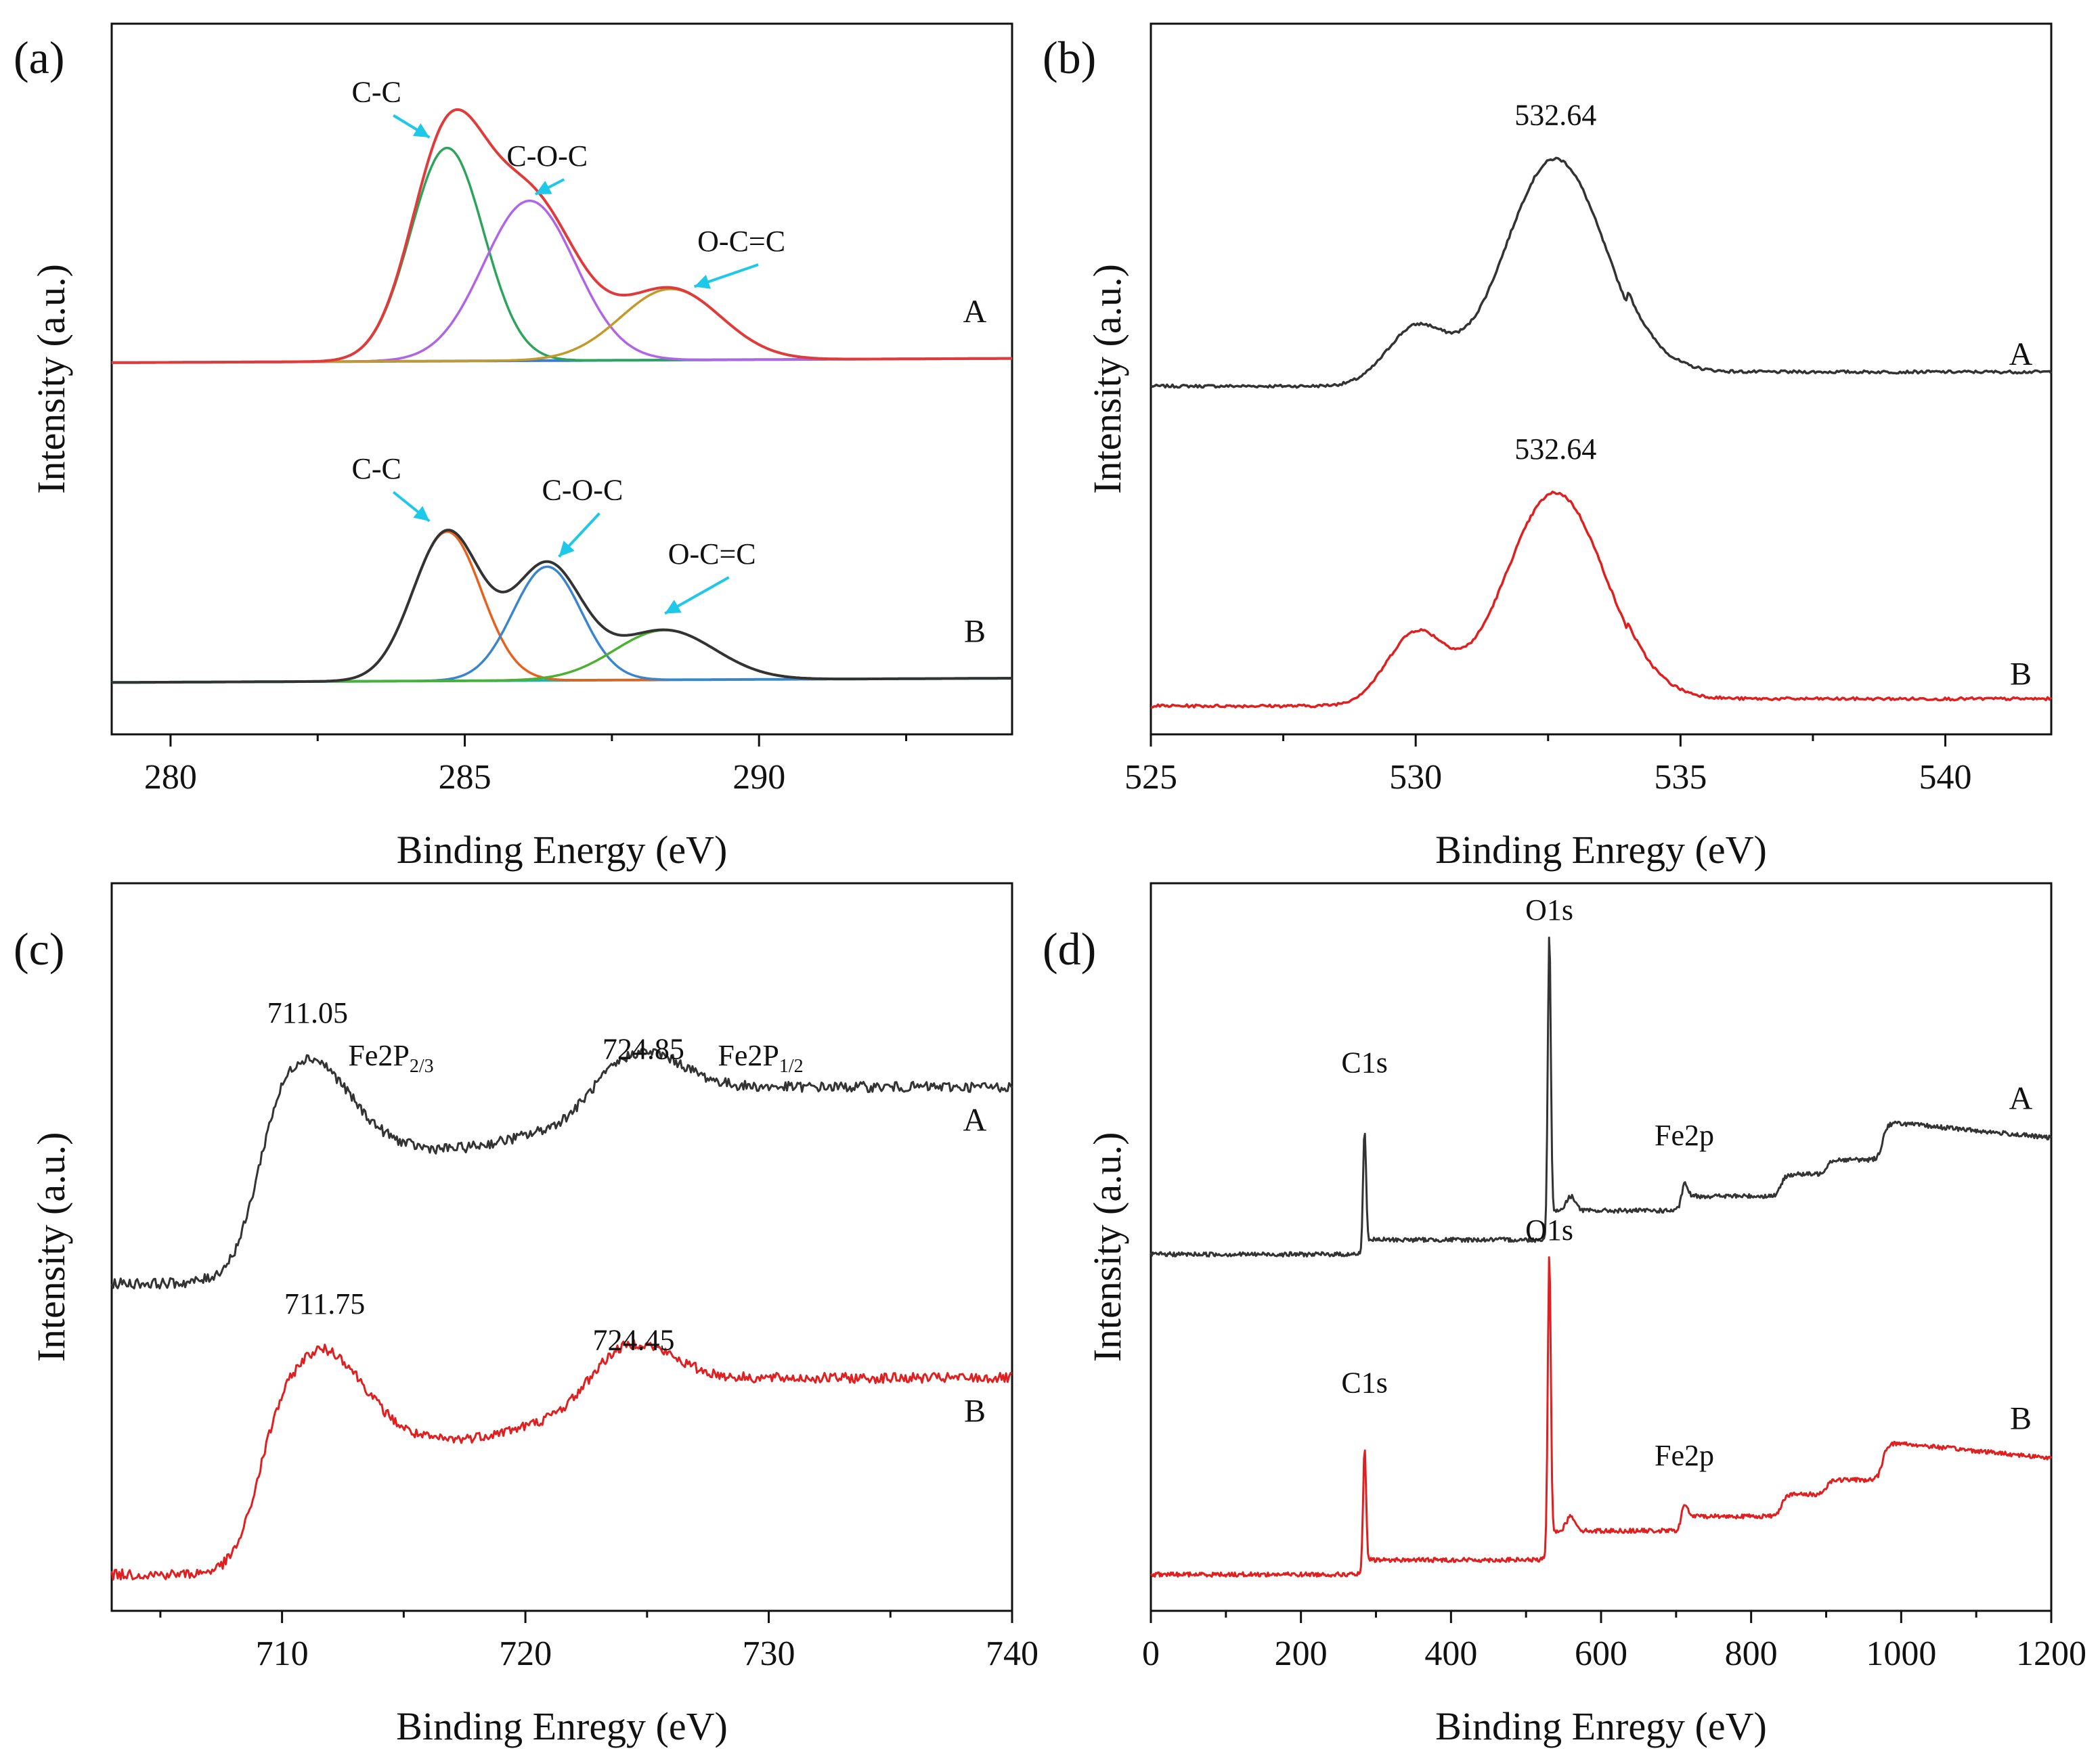 The width and height of the screenshot is (2100, 1755). What do you see at coordinates (465, 777) in the screenshot?
I see `x-tick-label: 285` at bounding box center [465, 777].